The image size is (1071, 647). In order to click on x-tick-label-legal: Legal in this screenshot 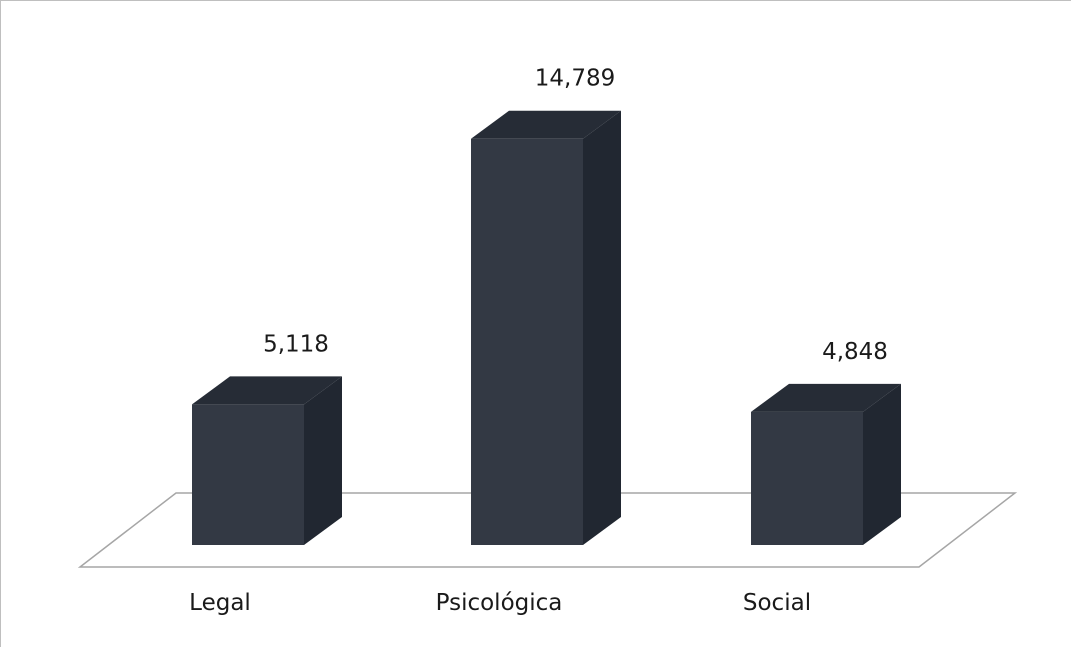, I will do `click(220, 603)`.